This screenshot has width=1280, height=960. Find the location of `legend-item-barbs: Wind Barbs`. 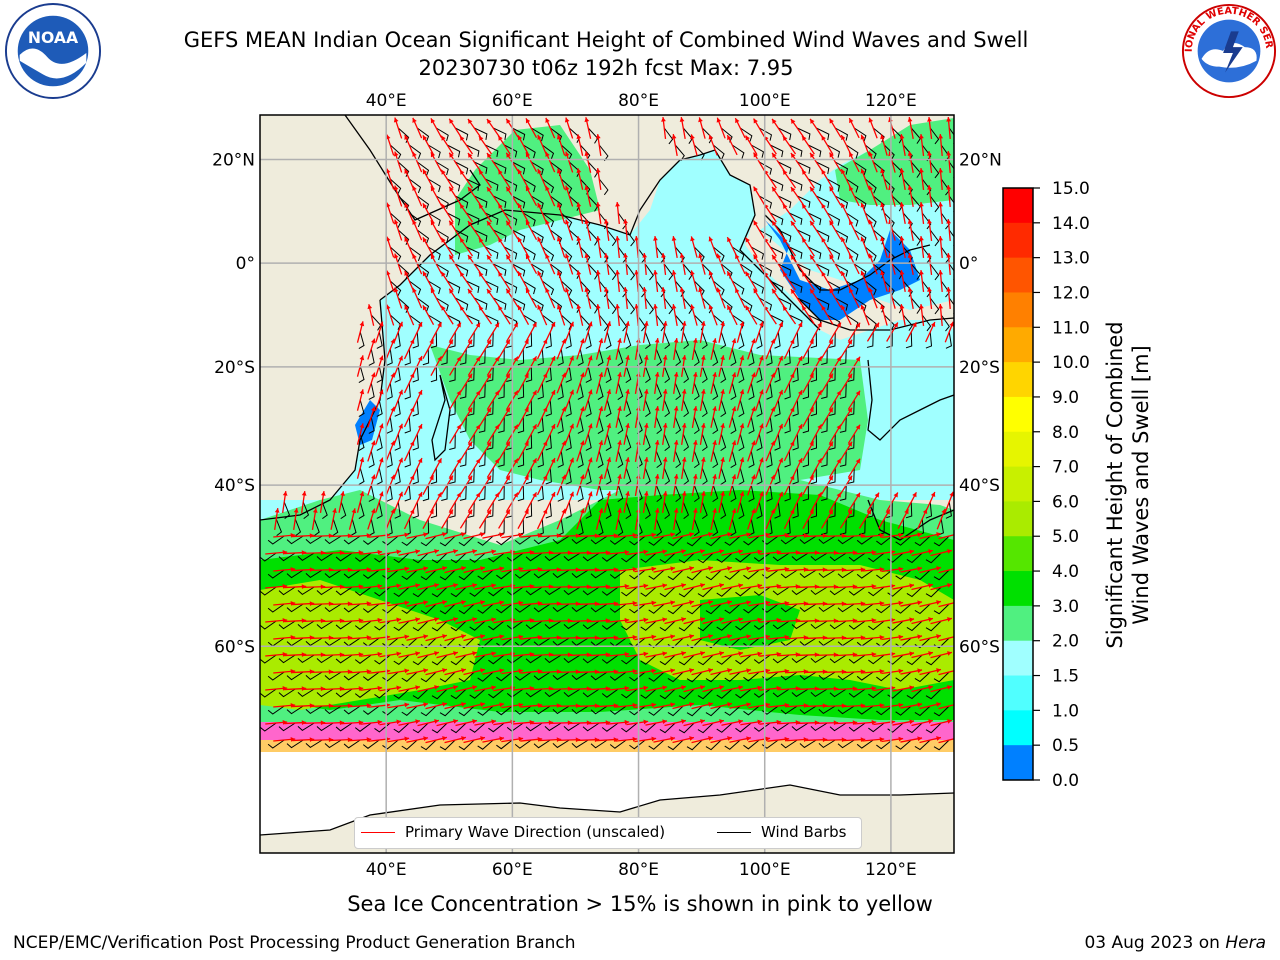

legend-item-barbs: Wind Barbs is located at coordinates (781, 832).